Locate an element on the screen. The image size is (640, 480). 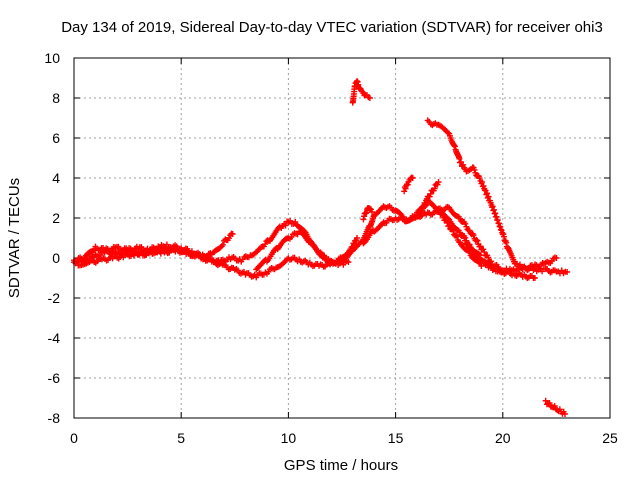
x-axis-label: GPS time / hours is located at coordinates (341, 465).